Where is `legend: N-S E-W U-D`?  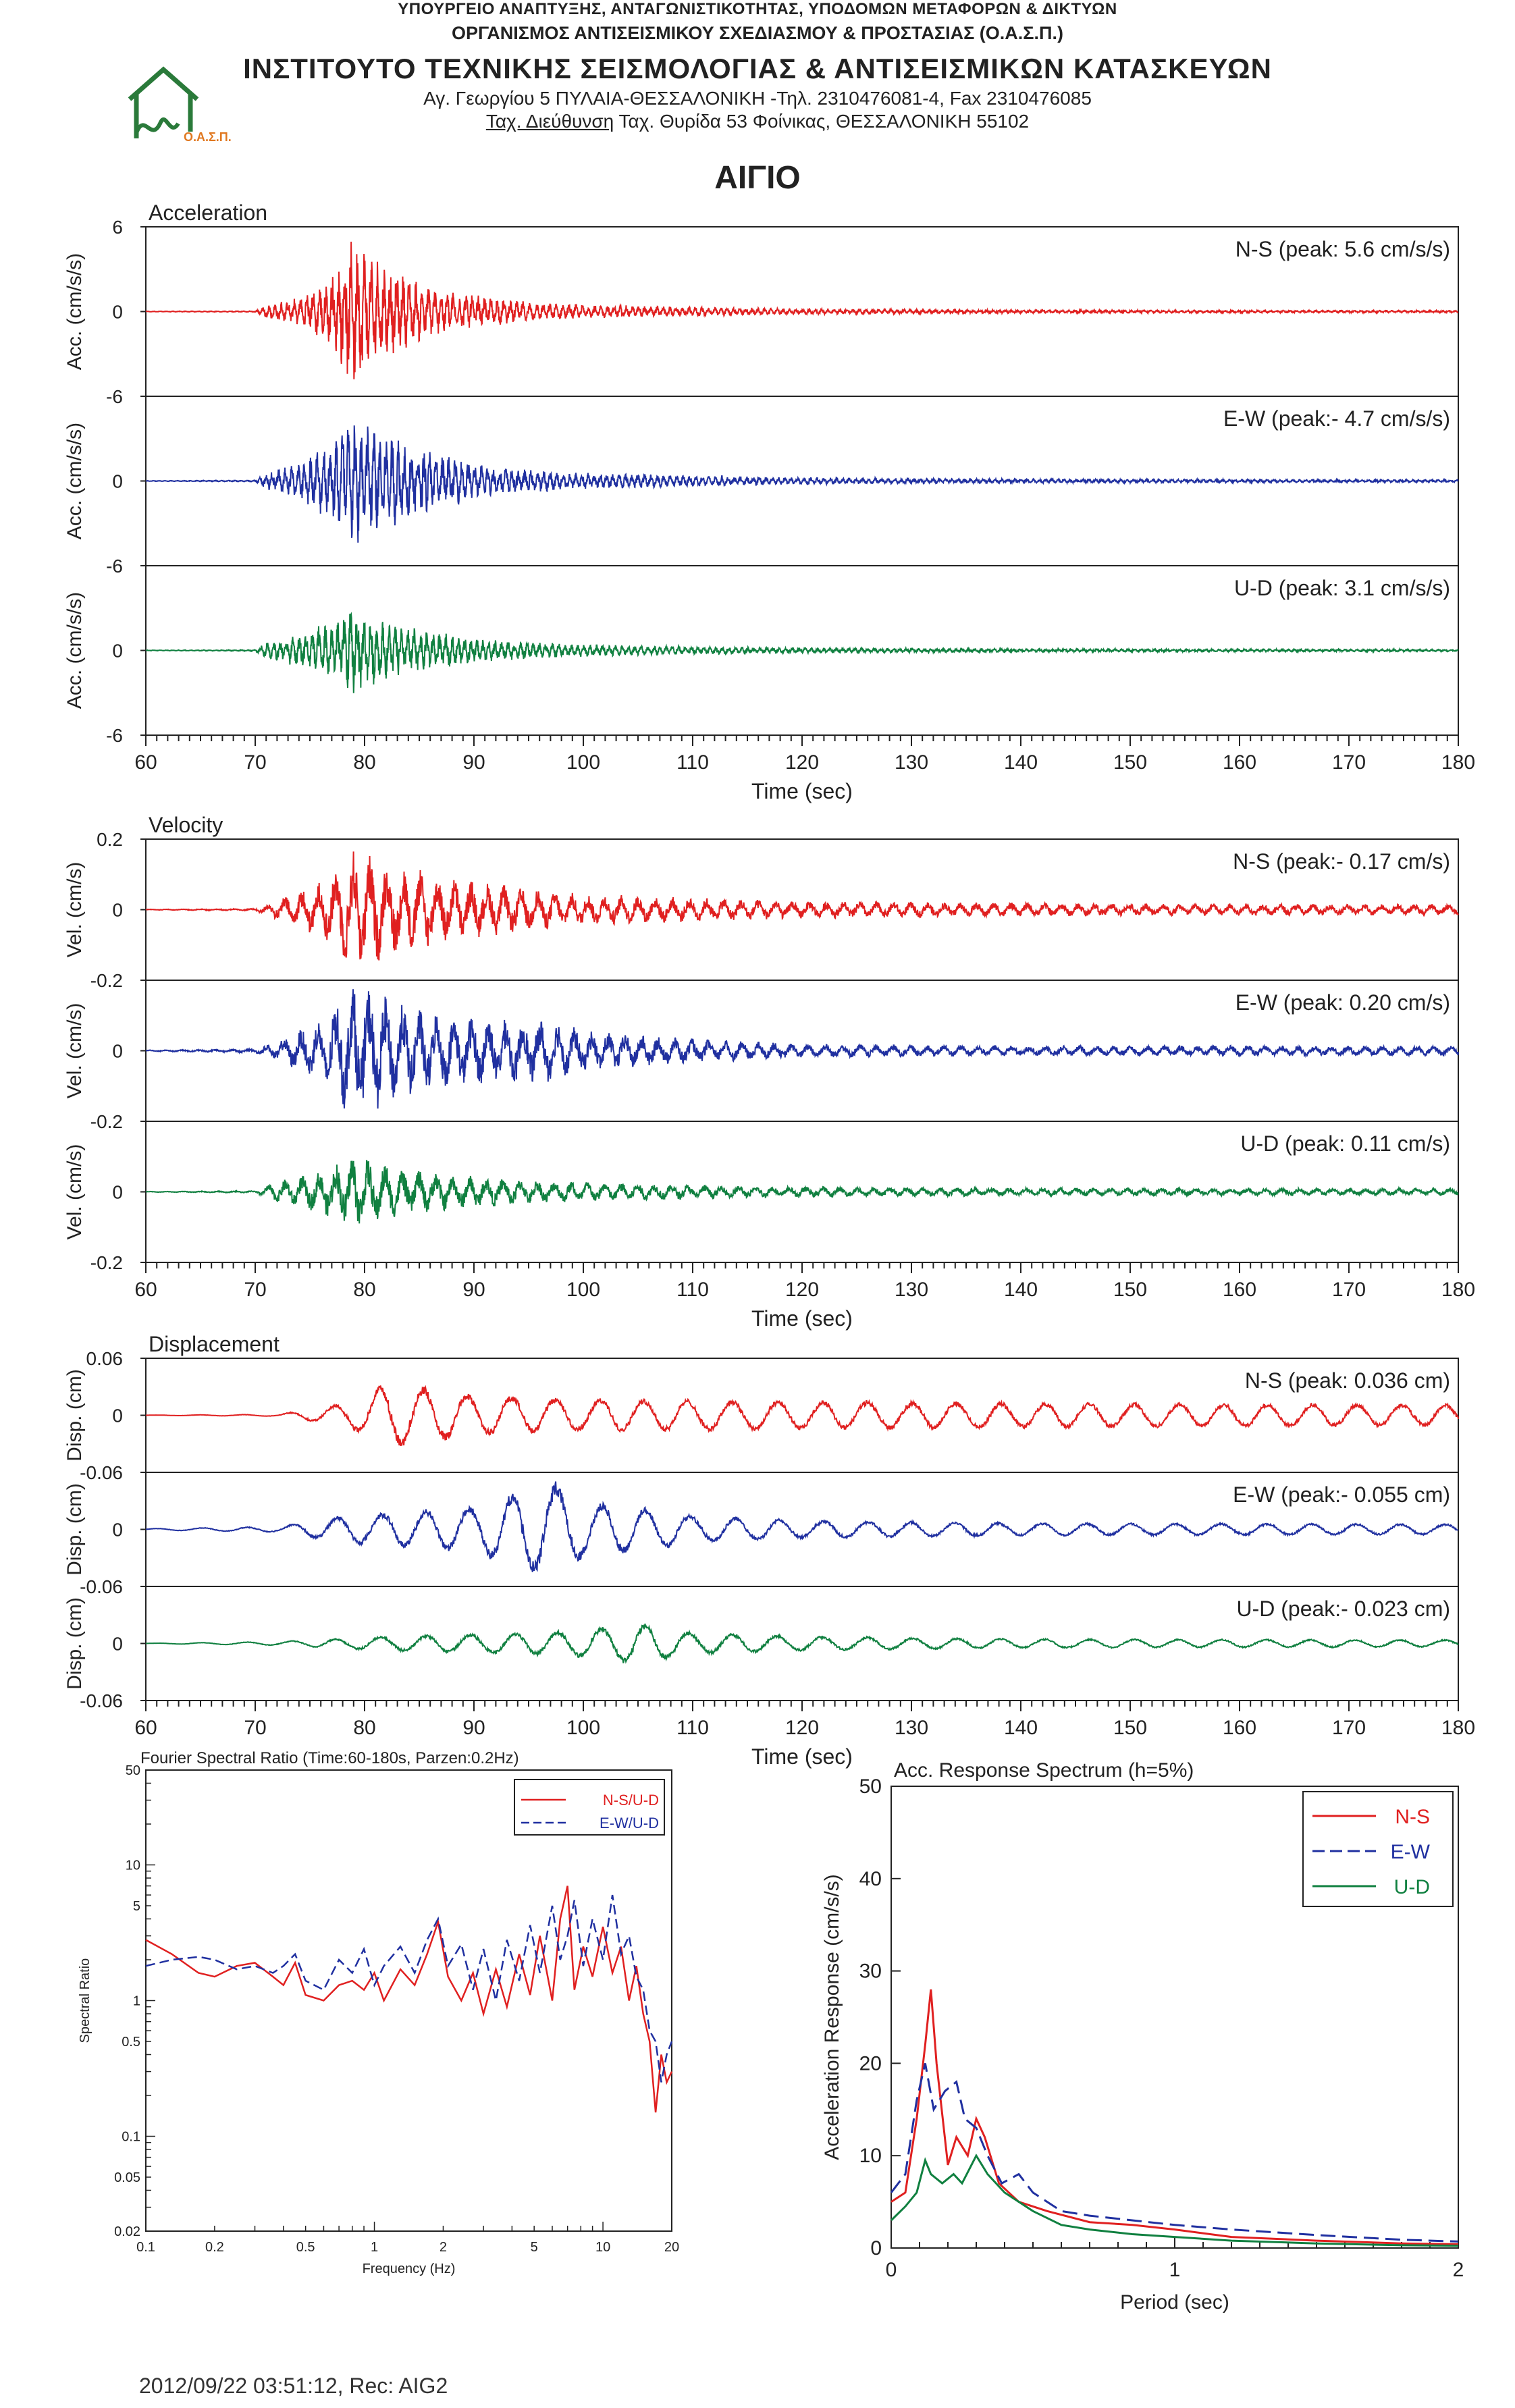 legend: N-S E-W U-D is located at coordinates (1378, 1849).